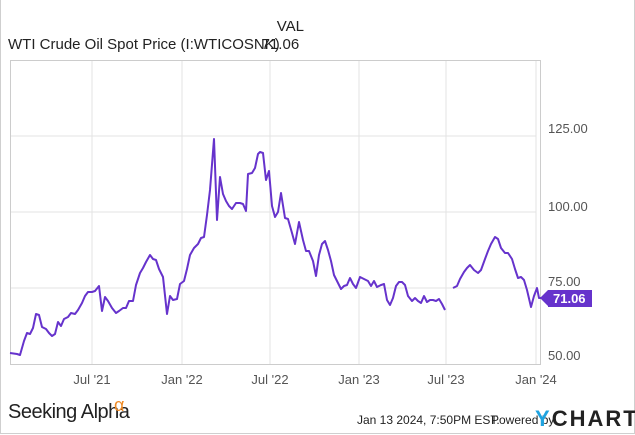 The image size is (635, 435). Describe the element at coordinates (280, 44) in the screenshot. I see `legend-series-value: 71.06` at that location.